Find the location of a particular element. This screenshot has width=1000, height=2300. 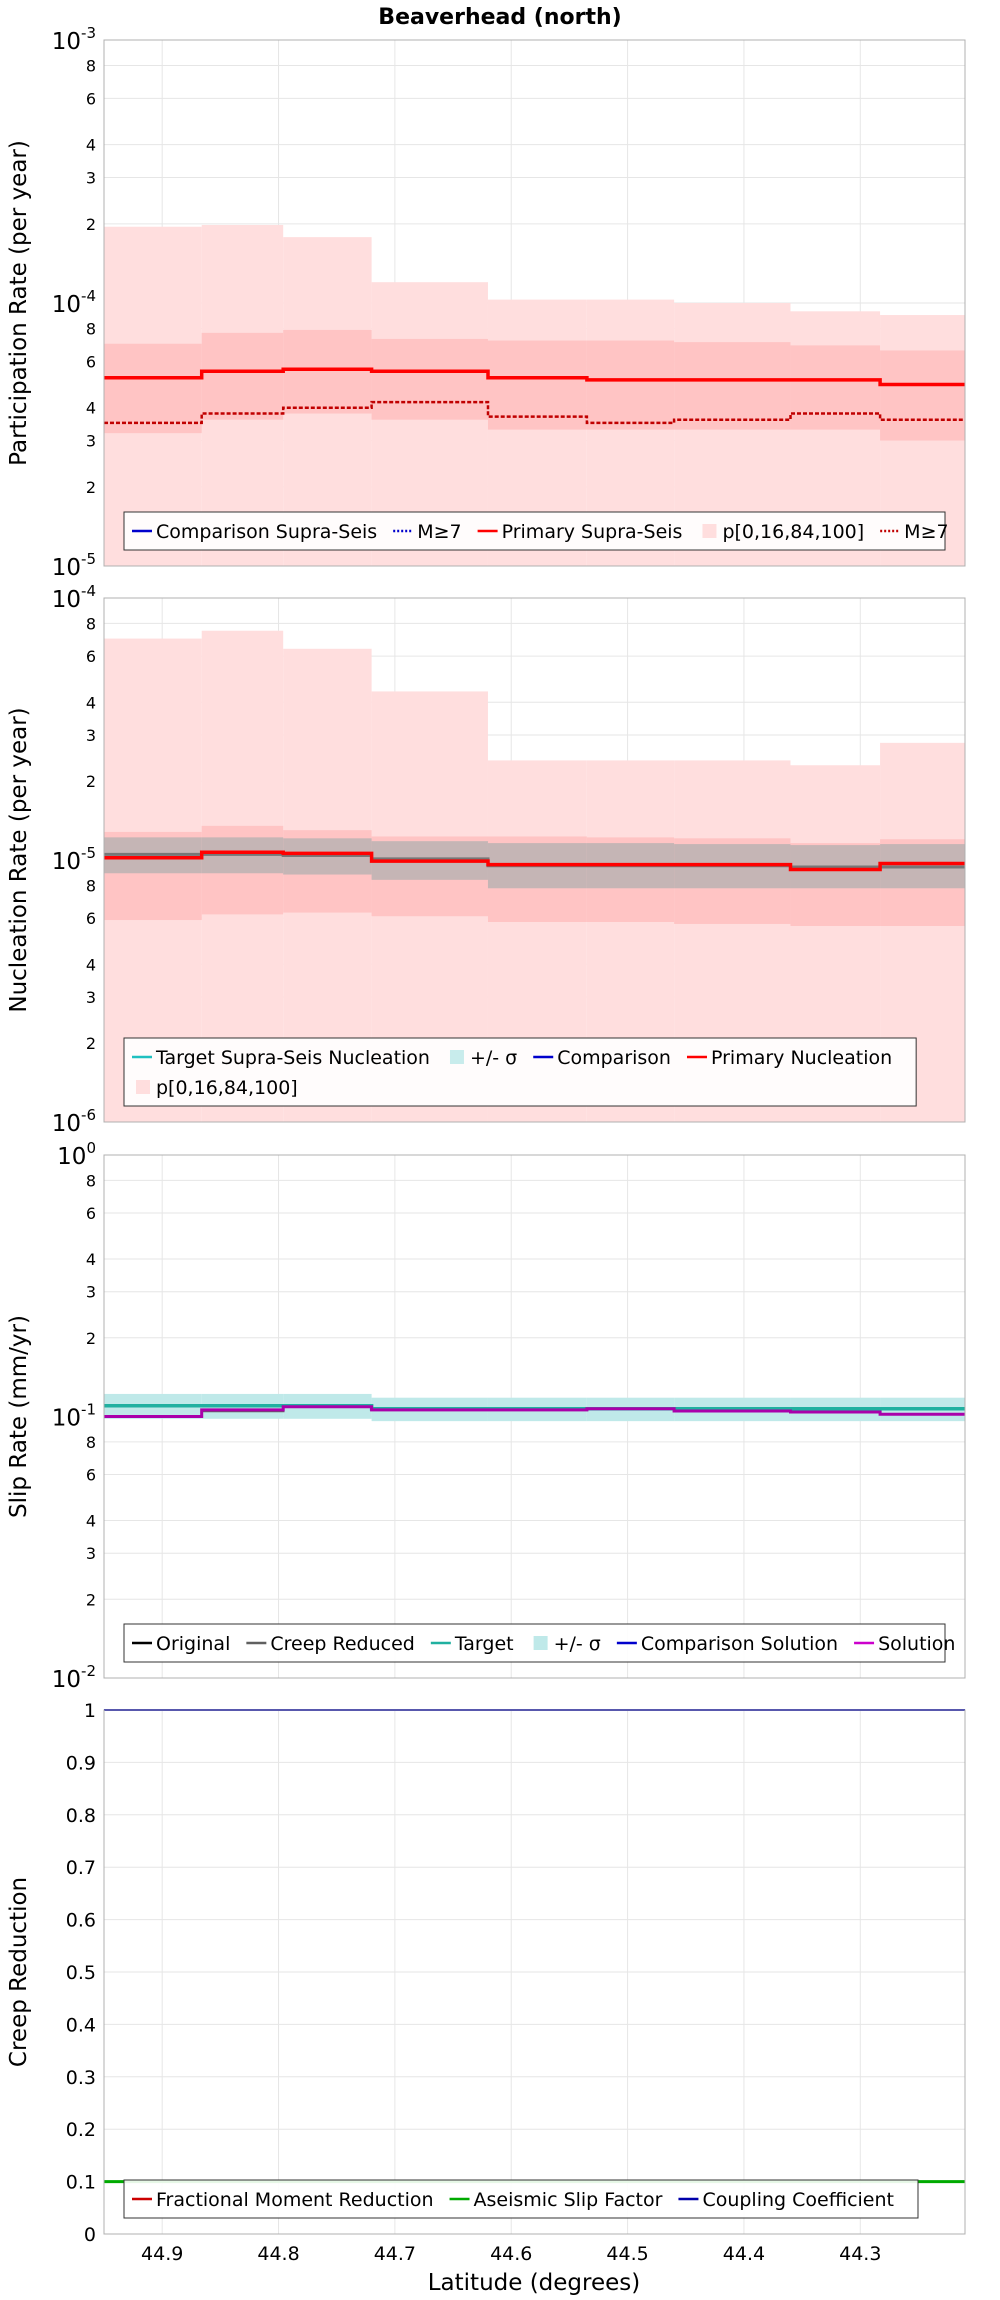

legend-label: Primary Nucleation is located at coordinates (801, 1058).